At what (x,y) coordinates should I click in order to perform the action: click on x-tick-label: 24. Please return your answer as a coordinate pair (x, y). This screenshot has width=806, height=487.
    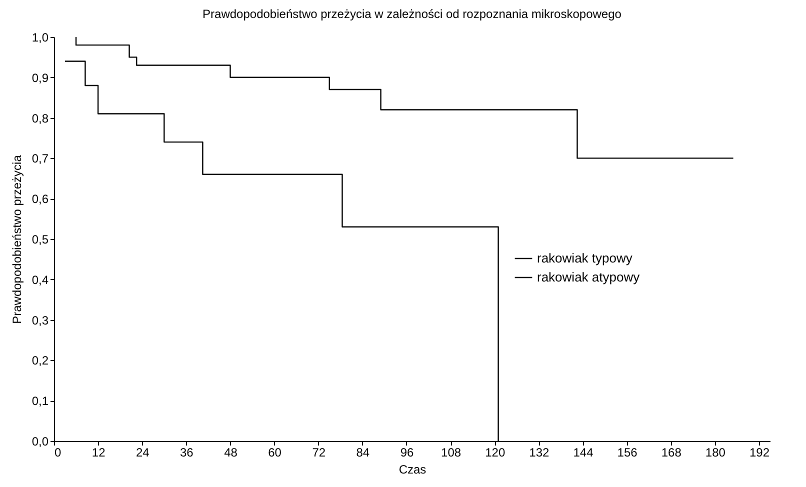
    Looking at the image, I should click on (143, 453).